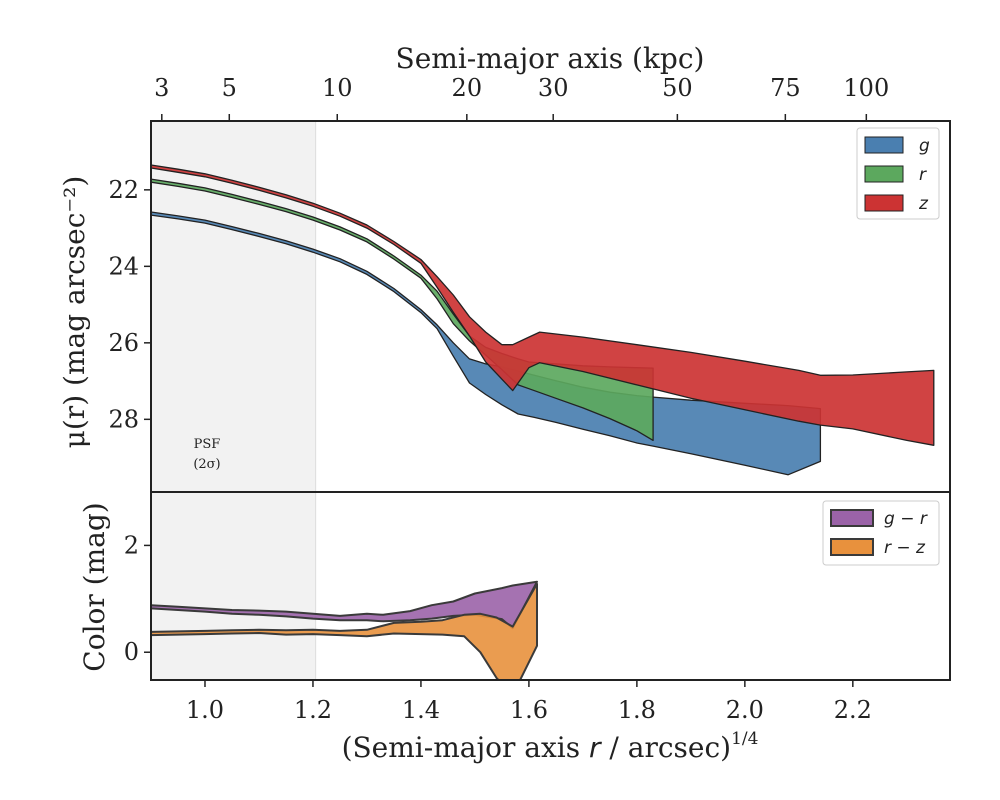 This screenshot has height=800, width=1000. What do you see at coordinates (205, 710) in the screenshot?
I see `bottom-xtick-label: 1.0` at bounding box center [205, 710].